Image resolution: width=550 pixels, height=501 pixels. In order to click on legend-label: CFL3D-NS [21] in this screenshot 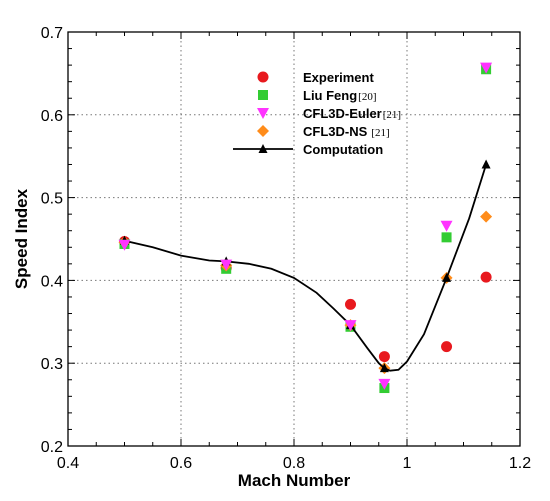, I will do `click(346, 131)`.